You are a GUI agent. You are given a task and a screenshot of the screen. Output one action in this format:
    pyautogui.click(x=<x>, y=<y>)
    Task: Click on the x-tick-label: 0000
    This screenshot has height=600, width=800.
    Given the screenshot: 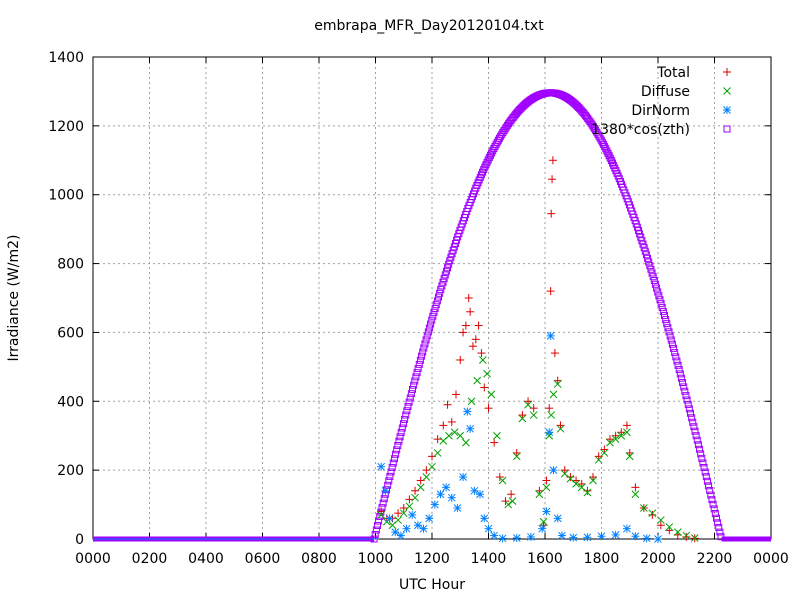 What is the action you would take?
    pyautogui.click(x=771, y=559)
    